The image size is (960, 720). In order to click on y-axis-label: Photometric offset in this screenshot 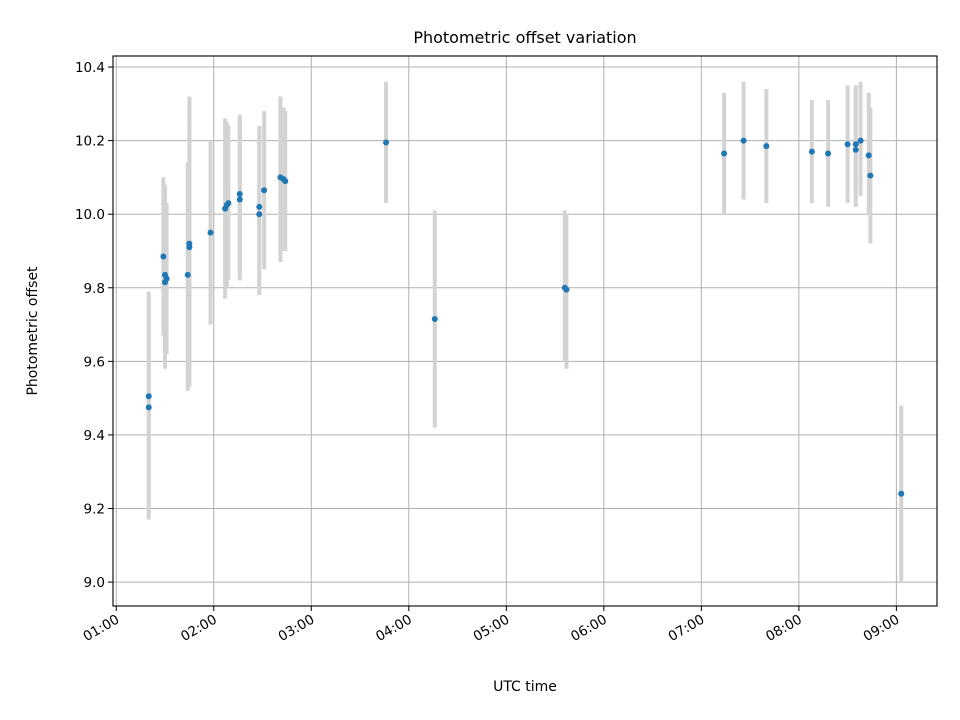, I will do `click(33, 331)`.